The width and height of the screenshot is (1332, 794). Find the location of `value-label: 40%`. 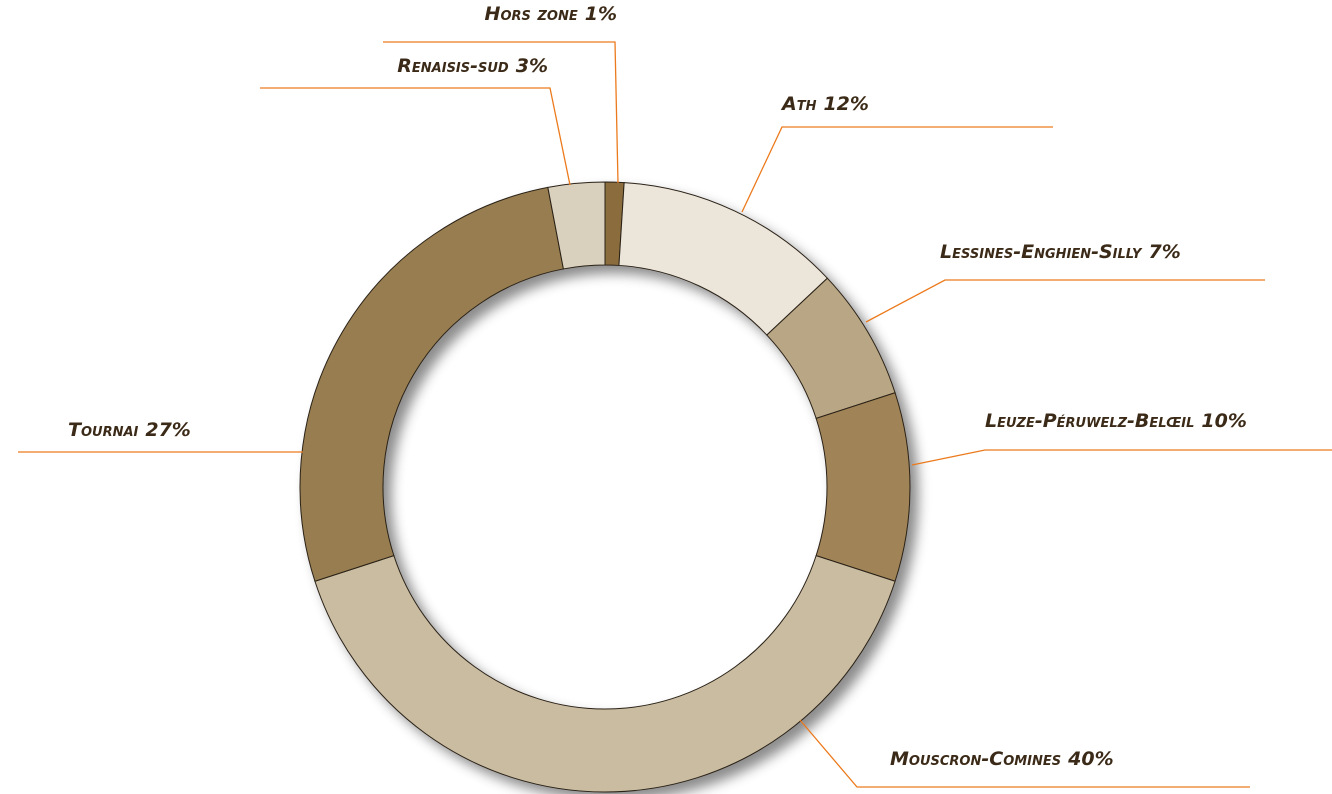

value-label: 40% is located at coordinates (1090, 759).